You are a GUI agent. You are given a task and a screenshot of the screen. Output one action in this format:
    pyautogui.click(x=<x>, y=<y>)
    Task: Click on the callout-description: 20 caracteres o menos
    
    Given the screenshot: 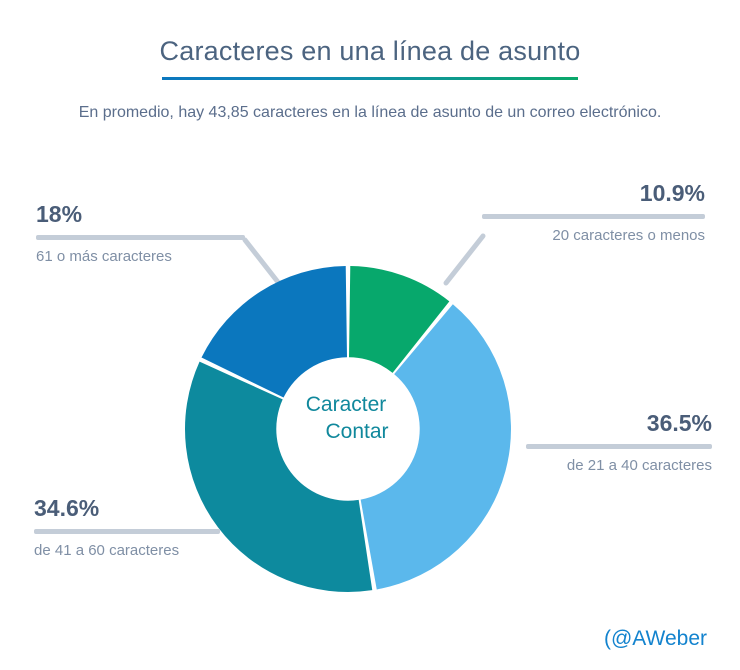 What is the action you would take?
    pyautogui.click(x=628, y=235)
    